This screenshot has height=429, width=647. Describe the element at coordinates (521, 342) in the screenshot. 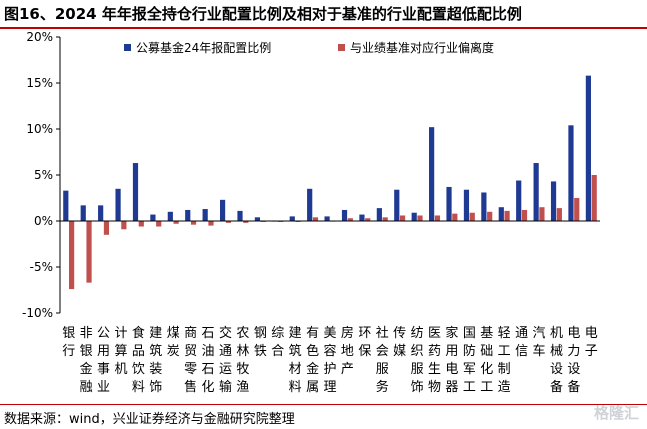

I see `x-category-label: 通信` at that location.